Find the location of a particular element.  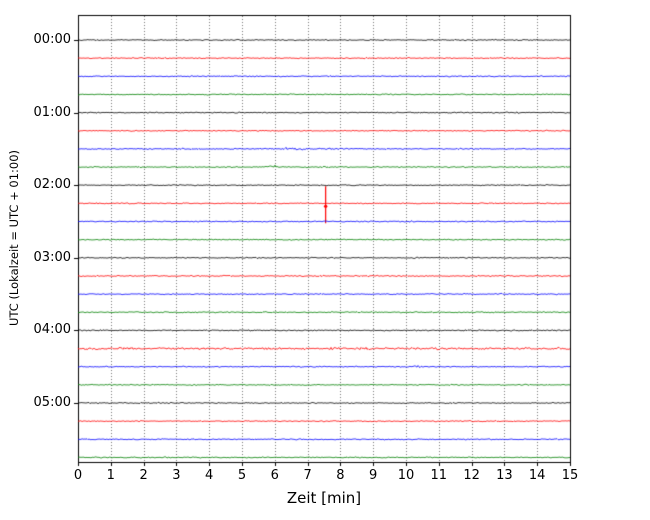

y-tick-label: 03:00 is located at coordinates (52, 257).